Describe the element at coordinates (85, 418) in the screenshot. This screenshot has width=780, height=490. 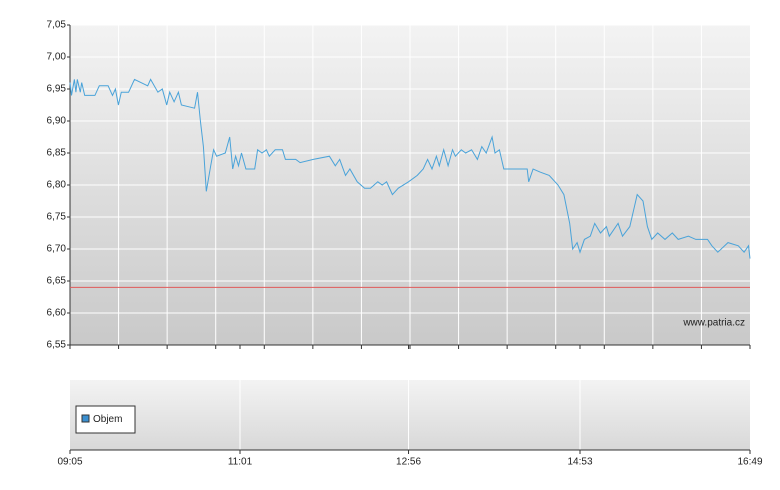
I see `legend-swatch` at that location.